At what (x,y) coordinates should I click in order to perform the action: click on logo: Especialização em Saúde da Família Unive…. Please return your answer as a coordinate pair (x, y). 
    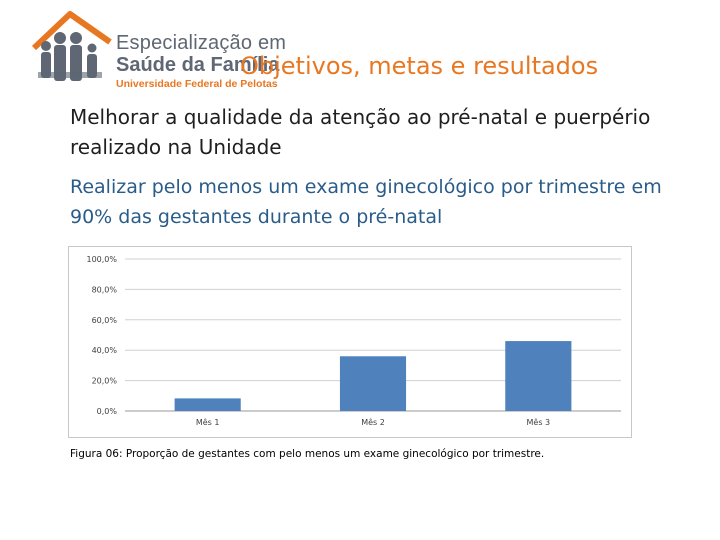
    Looking at the image, I should click on (158, 49).